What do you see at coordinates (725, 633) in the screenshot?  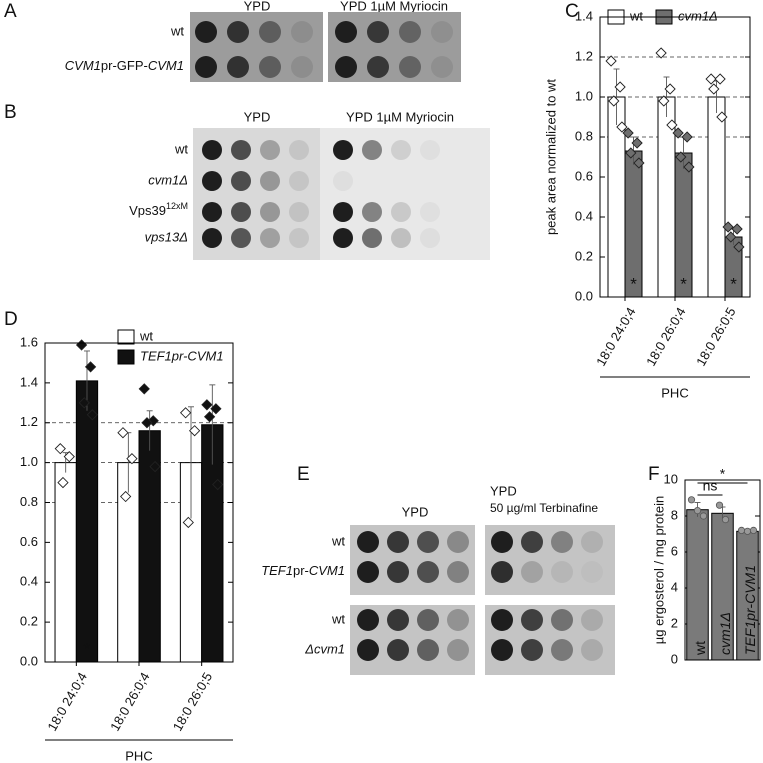 I see `x-tick-label: cvm1Δ` at bounding box center [725, 633].